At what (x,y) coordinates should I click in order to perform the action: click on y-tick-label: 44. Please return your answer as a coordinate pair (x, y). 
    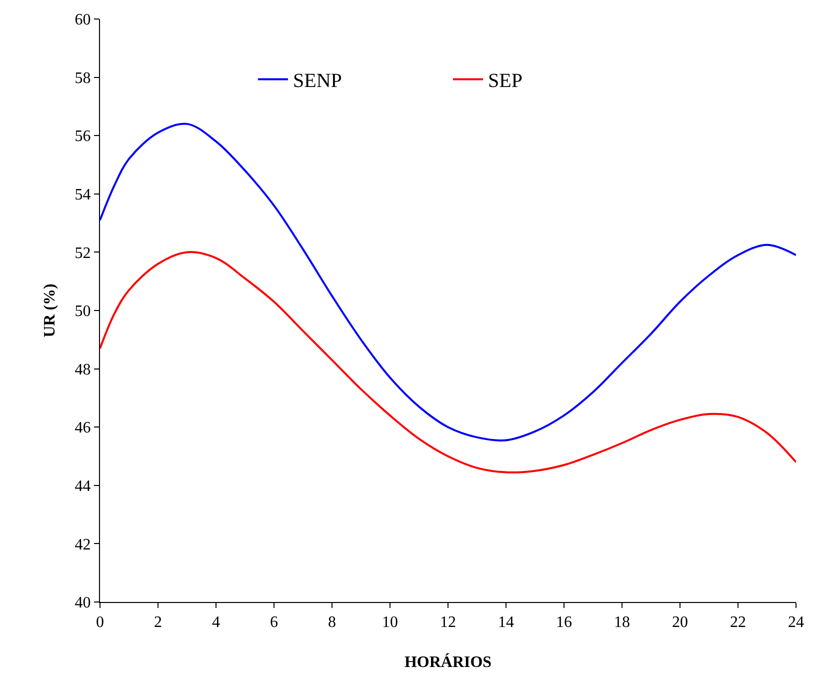
    Looking at the image, I should click on (82, 486).